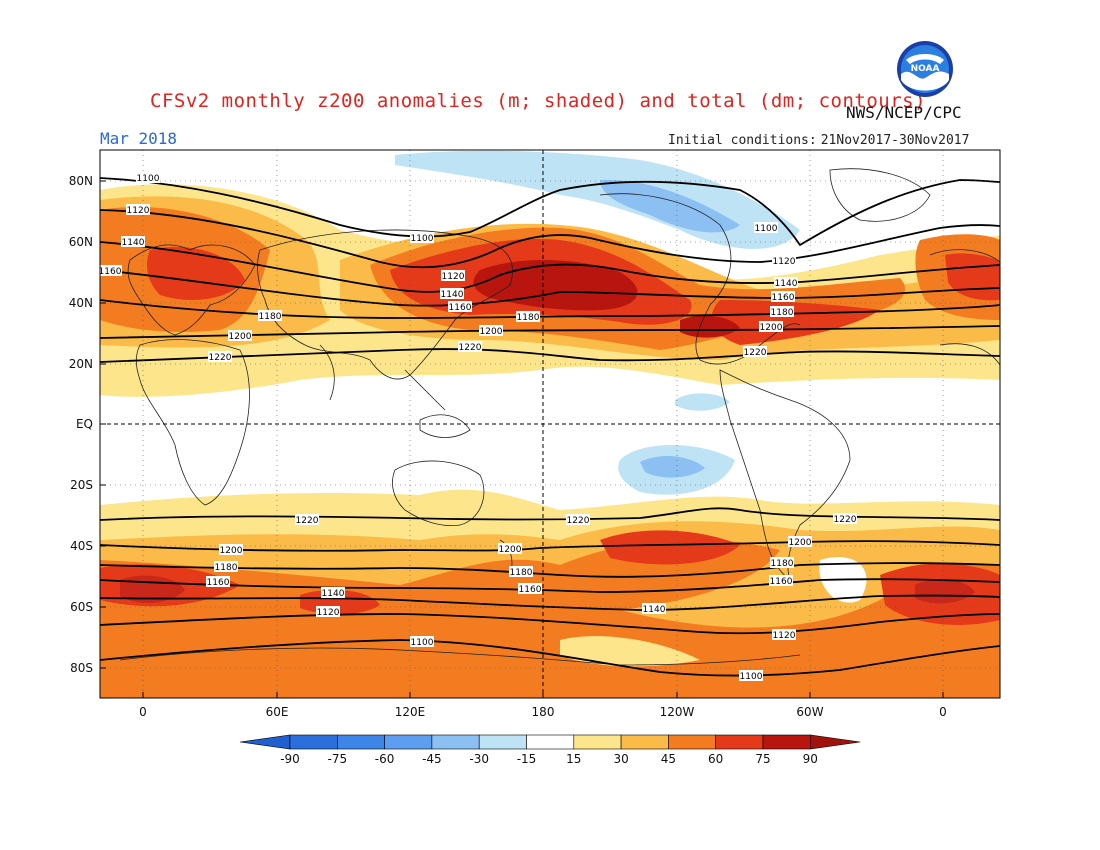  Describe the element at coordinates (550, 624) in the screenshot. I see `contour-1120-south` at that location.